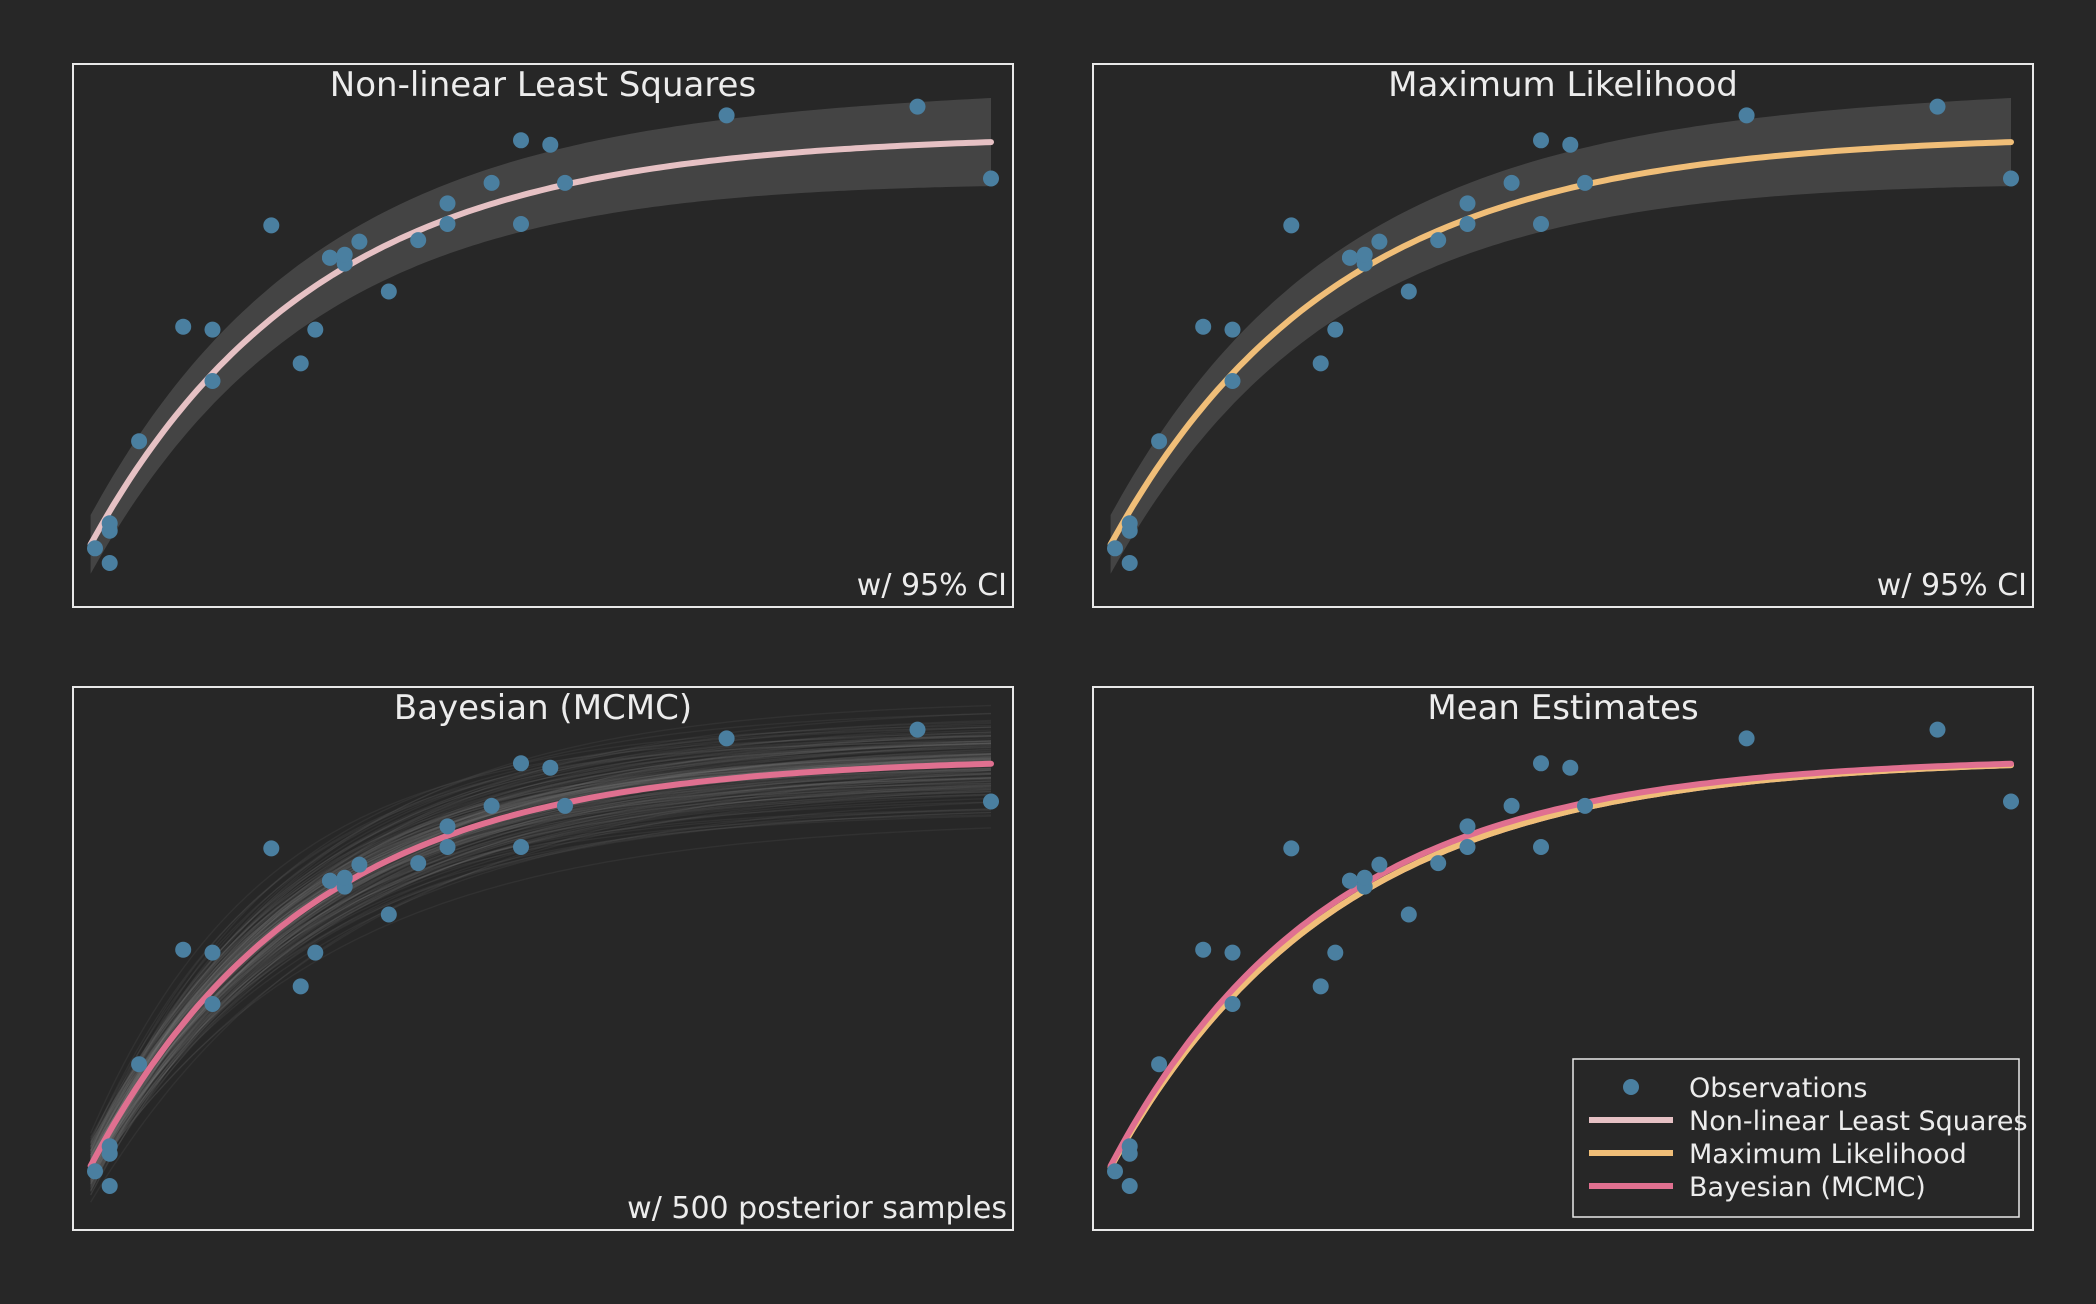 This screenshot has height=1304, width=2096. Describe the element at coordinates (817, 1208) in the screenshot. I see `panel-annotation: w/ 500 posterior samples` at that location.